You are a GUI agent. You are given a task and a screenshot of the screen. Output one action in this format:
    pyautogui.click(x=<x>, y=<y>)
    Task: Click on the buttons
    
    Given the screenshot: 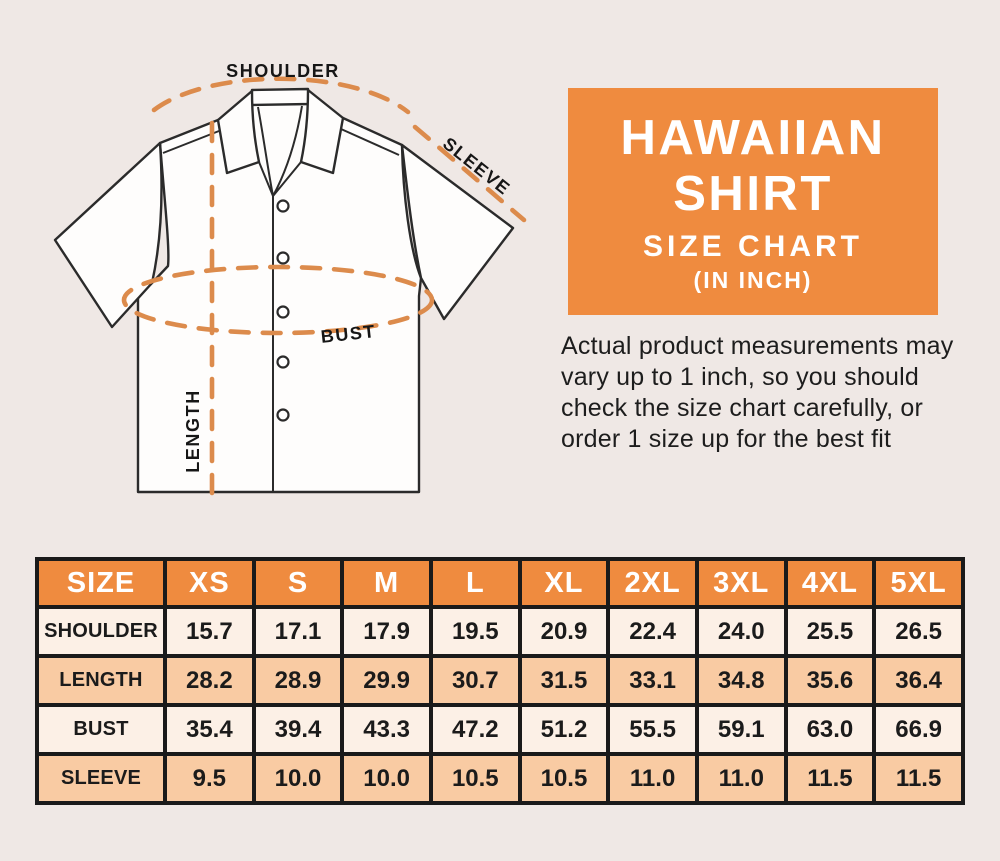 What is the action you would take?
    pyautogui.click(x=283, y=310)
    